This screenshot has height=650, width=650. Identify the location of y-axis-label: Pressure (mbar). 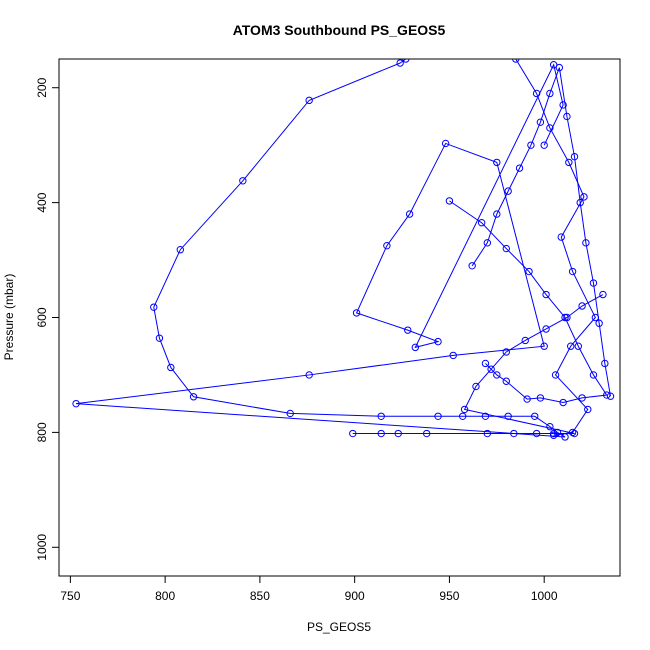
(9, 317).